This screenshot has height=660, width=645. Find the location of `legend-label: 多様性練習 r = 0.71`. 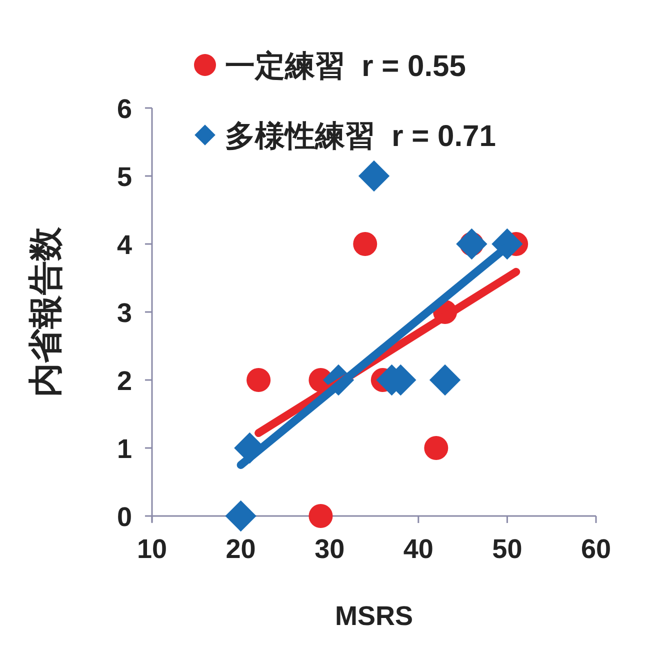

legend-label: 多様性練習 r = 0.71 is located at coordinates (360, 136).